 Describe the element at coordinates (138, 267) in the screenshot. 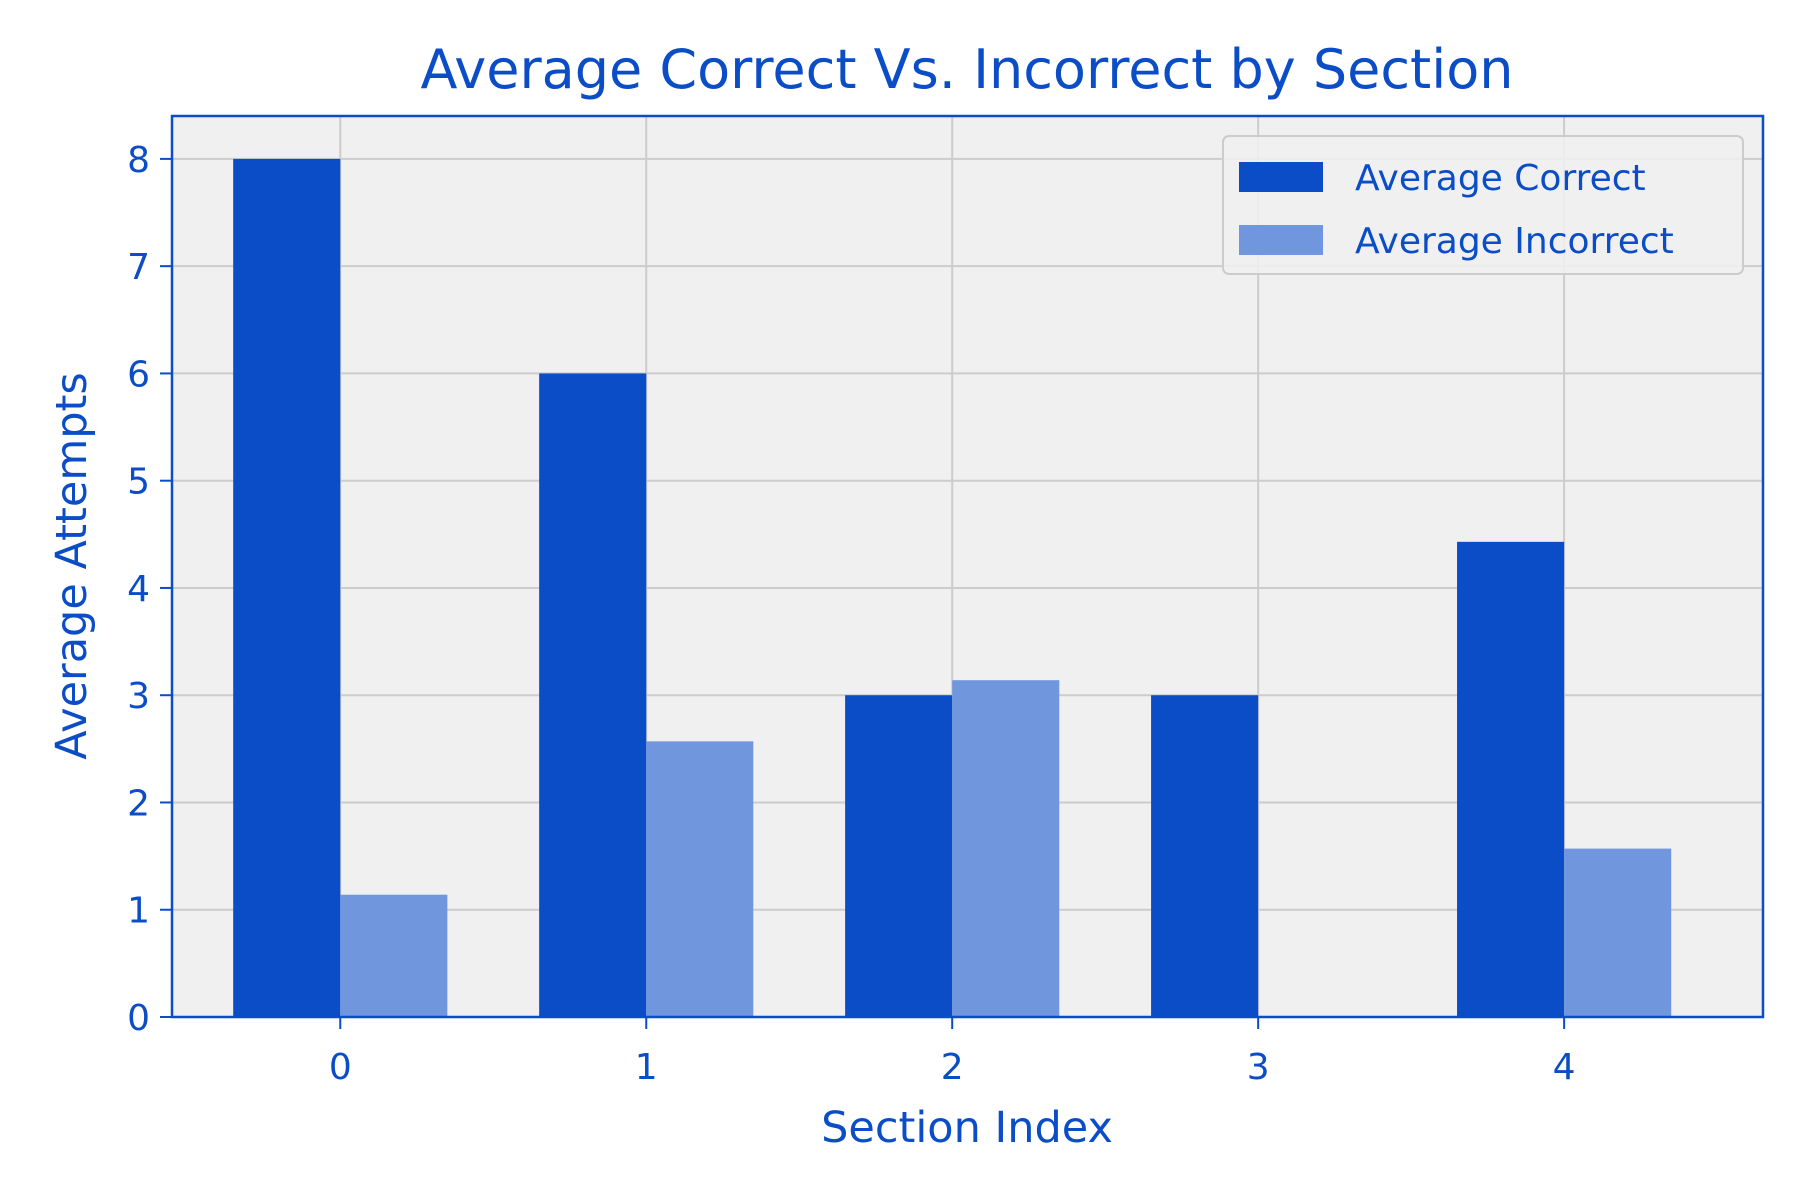

I see `y-tick-label: 7` at that location.